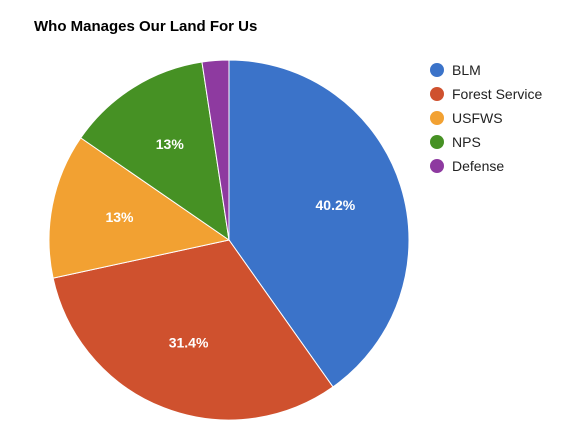 The width and height of the screenshot is (569, 440). I want to click on chart-title: Who Manages Our Land For Us, so click(146, 26).